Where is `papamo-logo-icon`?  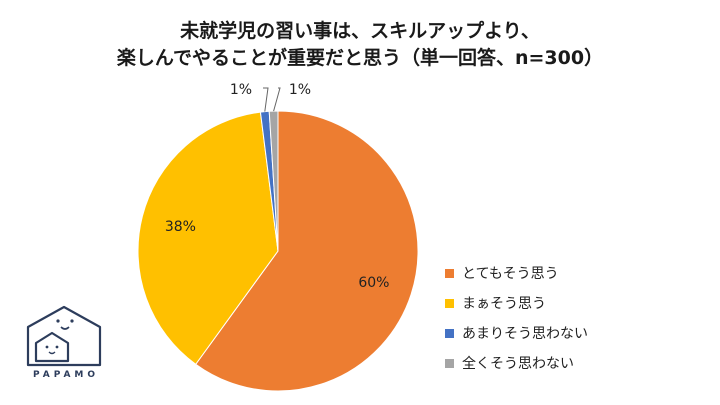 papamo-logo-icon is located at coordinates (64, 336).